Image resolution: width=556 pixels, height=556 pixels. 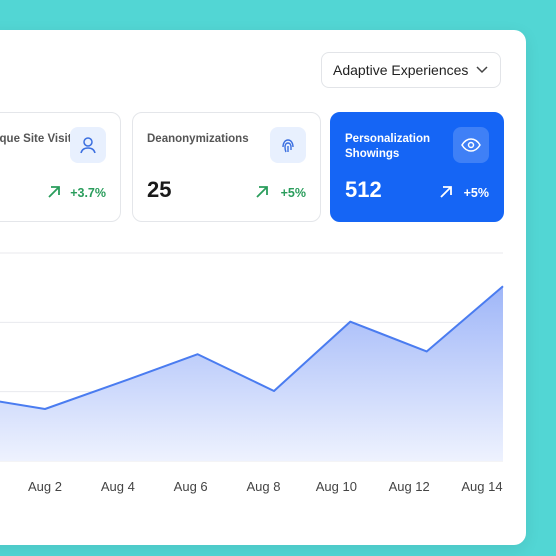 What do you see at coordinates (226, 167) in the screenshot?
I see `card: Deanonymizations 25 +5%` at bounding box center [226, 167].